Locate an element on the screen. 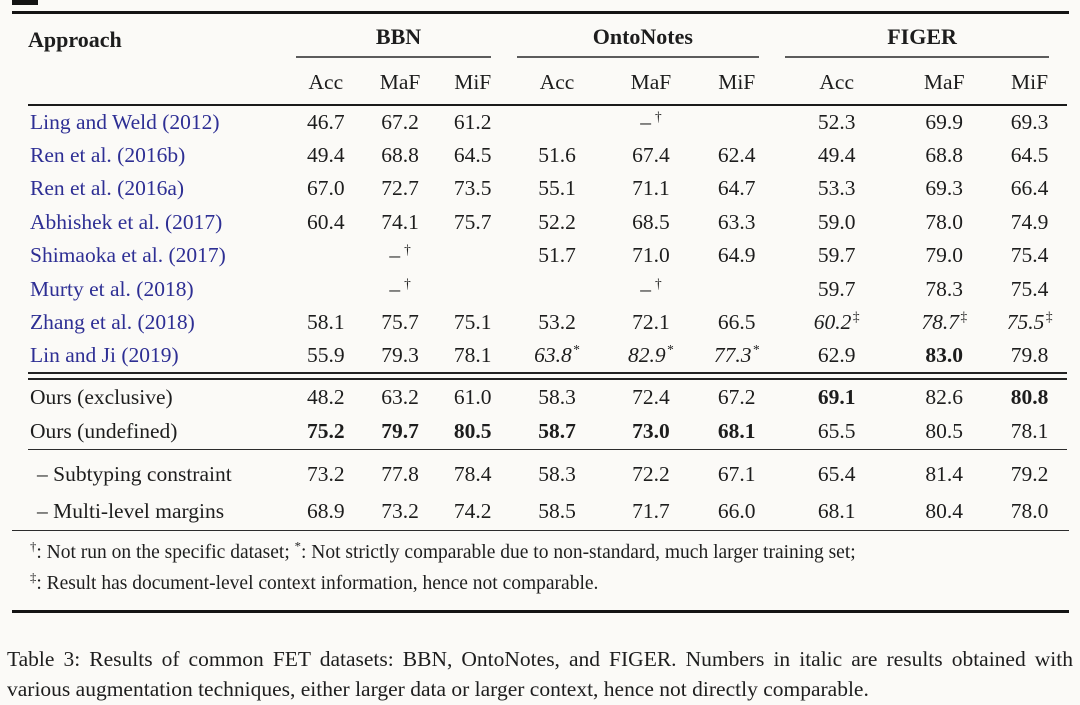  table-cell: 58.3 is located at coordinates (557, 396).